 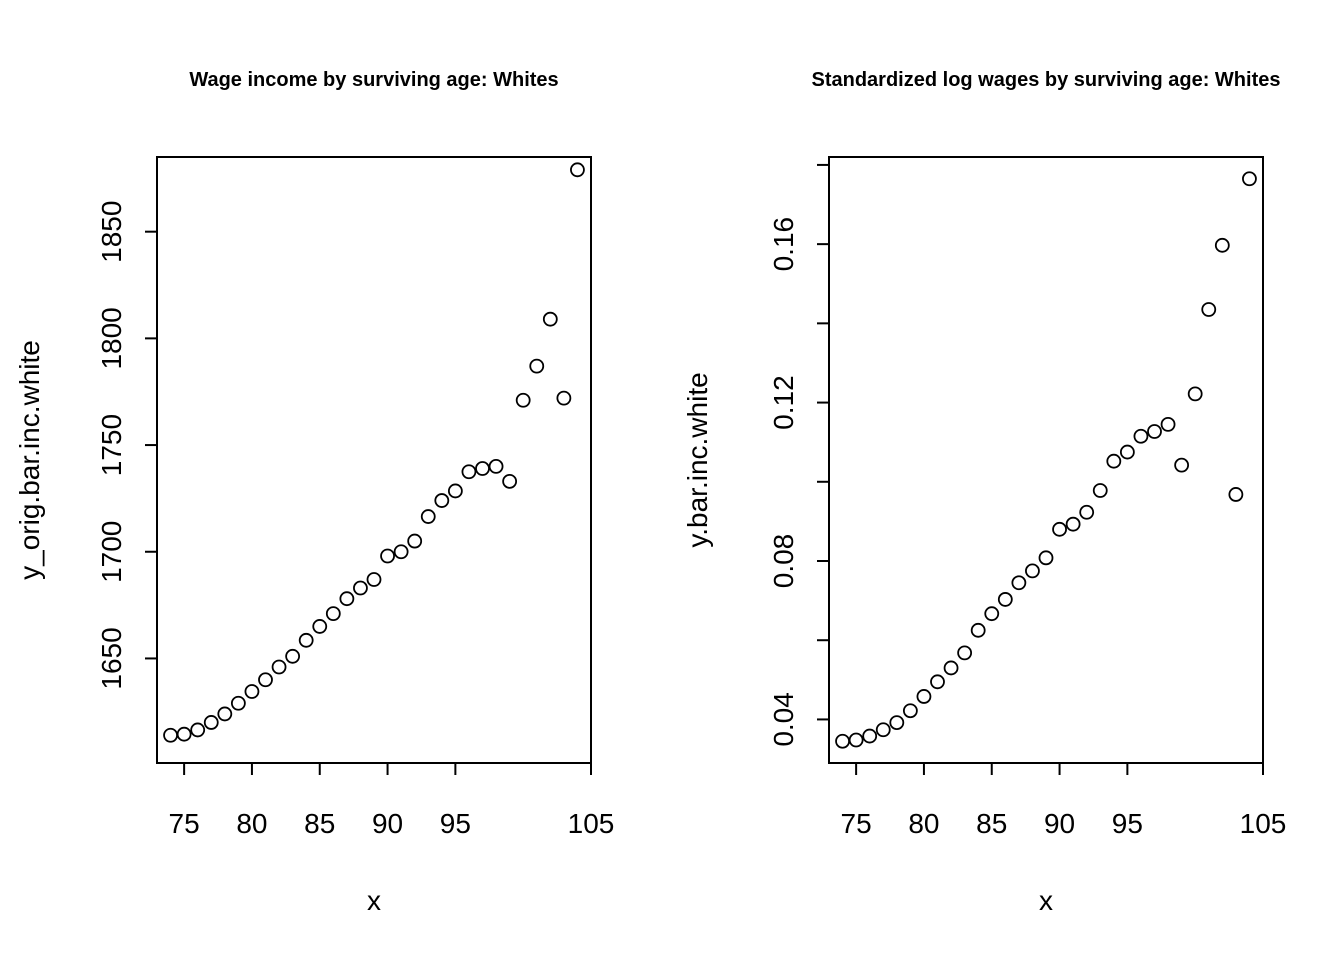 What do you see at coordinates (111, 445) in the screenshot?
I see `y-tick-label: 1750` at bounding box center [111, 445].